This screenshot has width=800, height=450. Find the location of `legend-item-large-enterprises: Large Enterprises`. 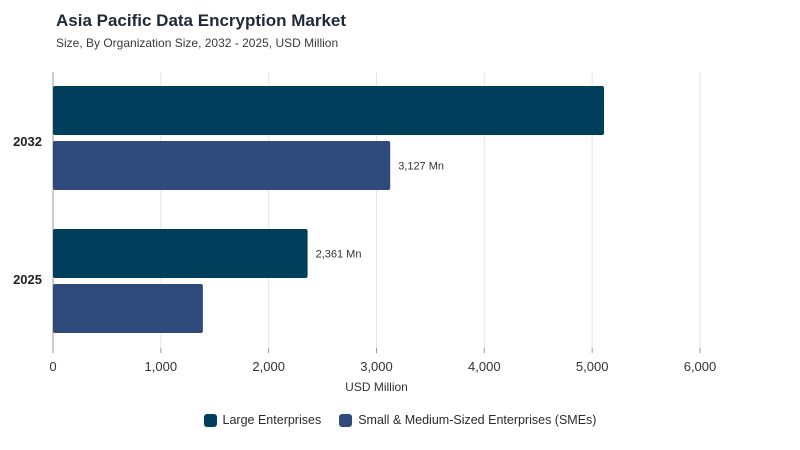

legend-item-large-enterprises: Large Enterprises is located at coordinates (262, 420).